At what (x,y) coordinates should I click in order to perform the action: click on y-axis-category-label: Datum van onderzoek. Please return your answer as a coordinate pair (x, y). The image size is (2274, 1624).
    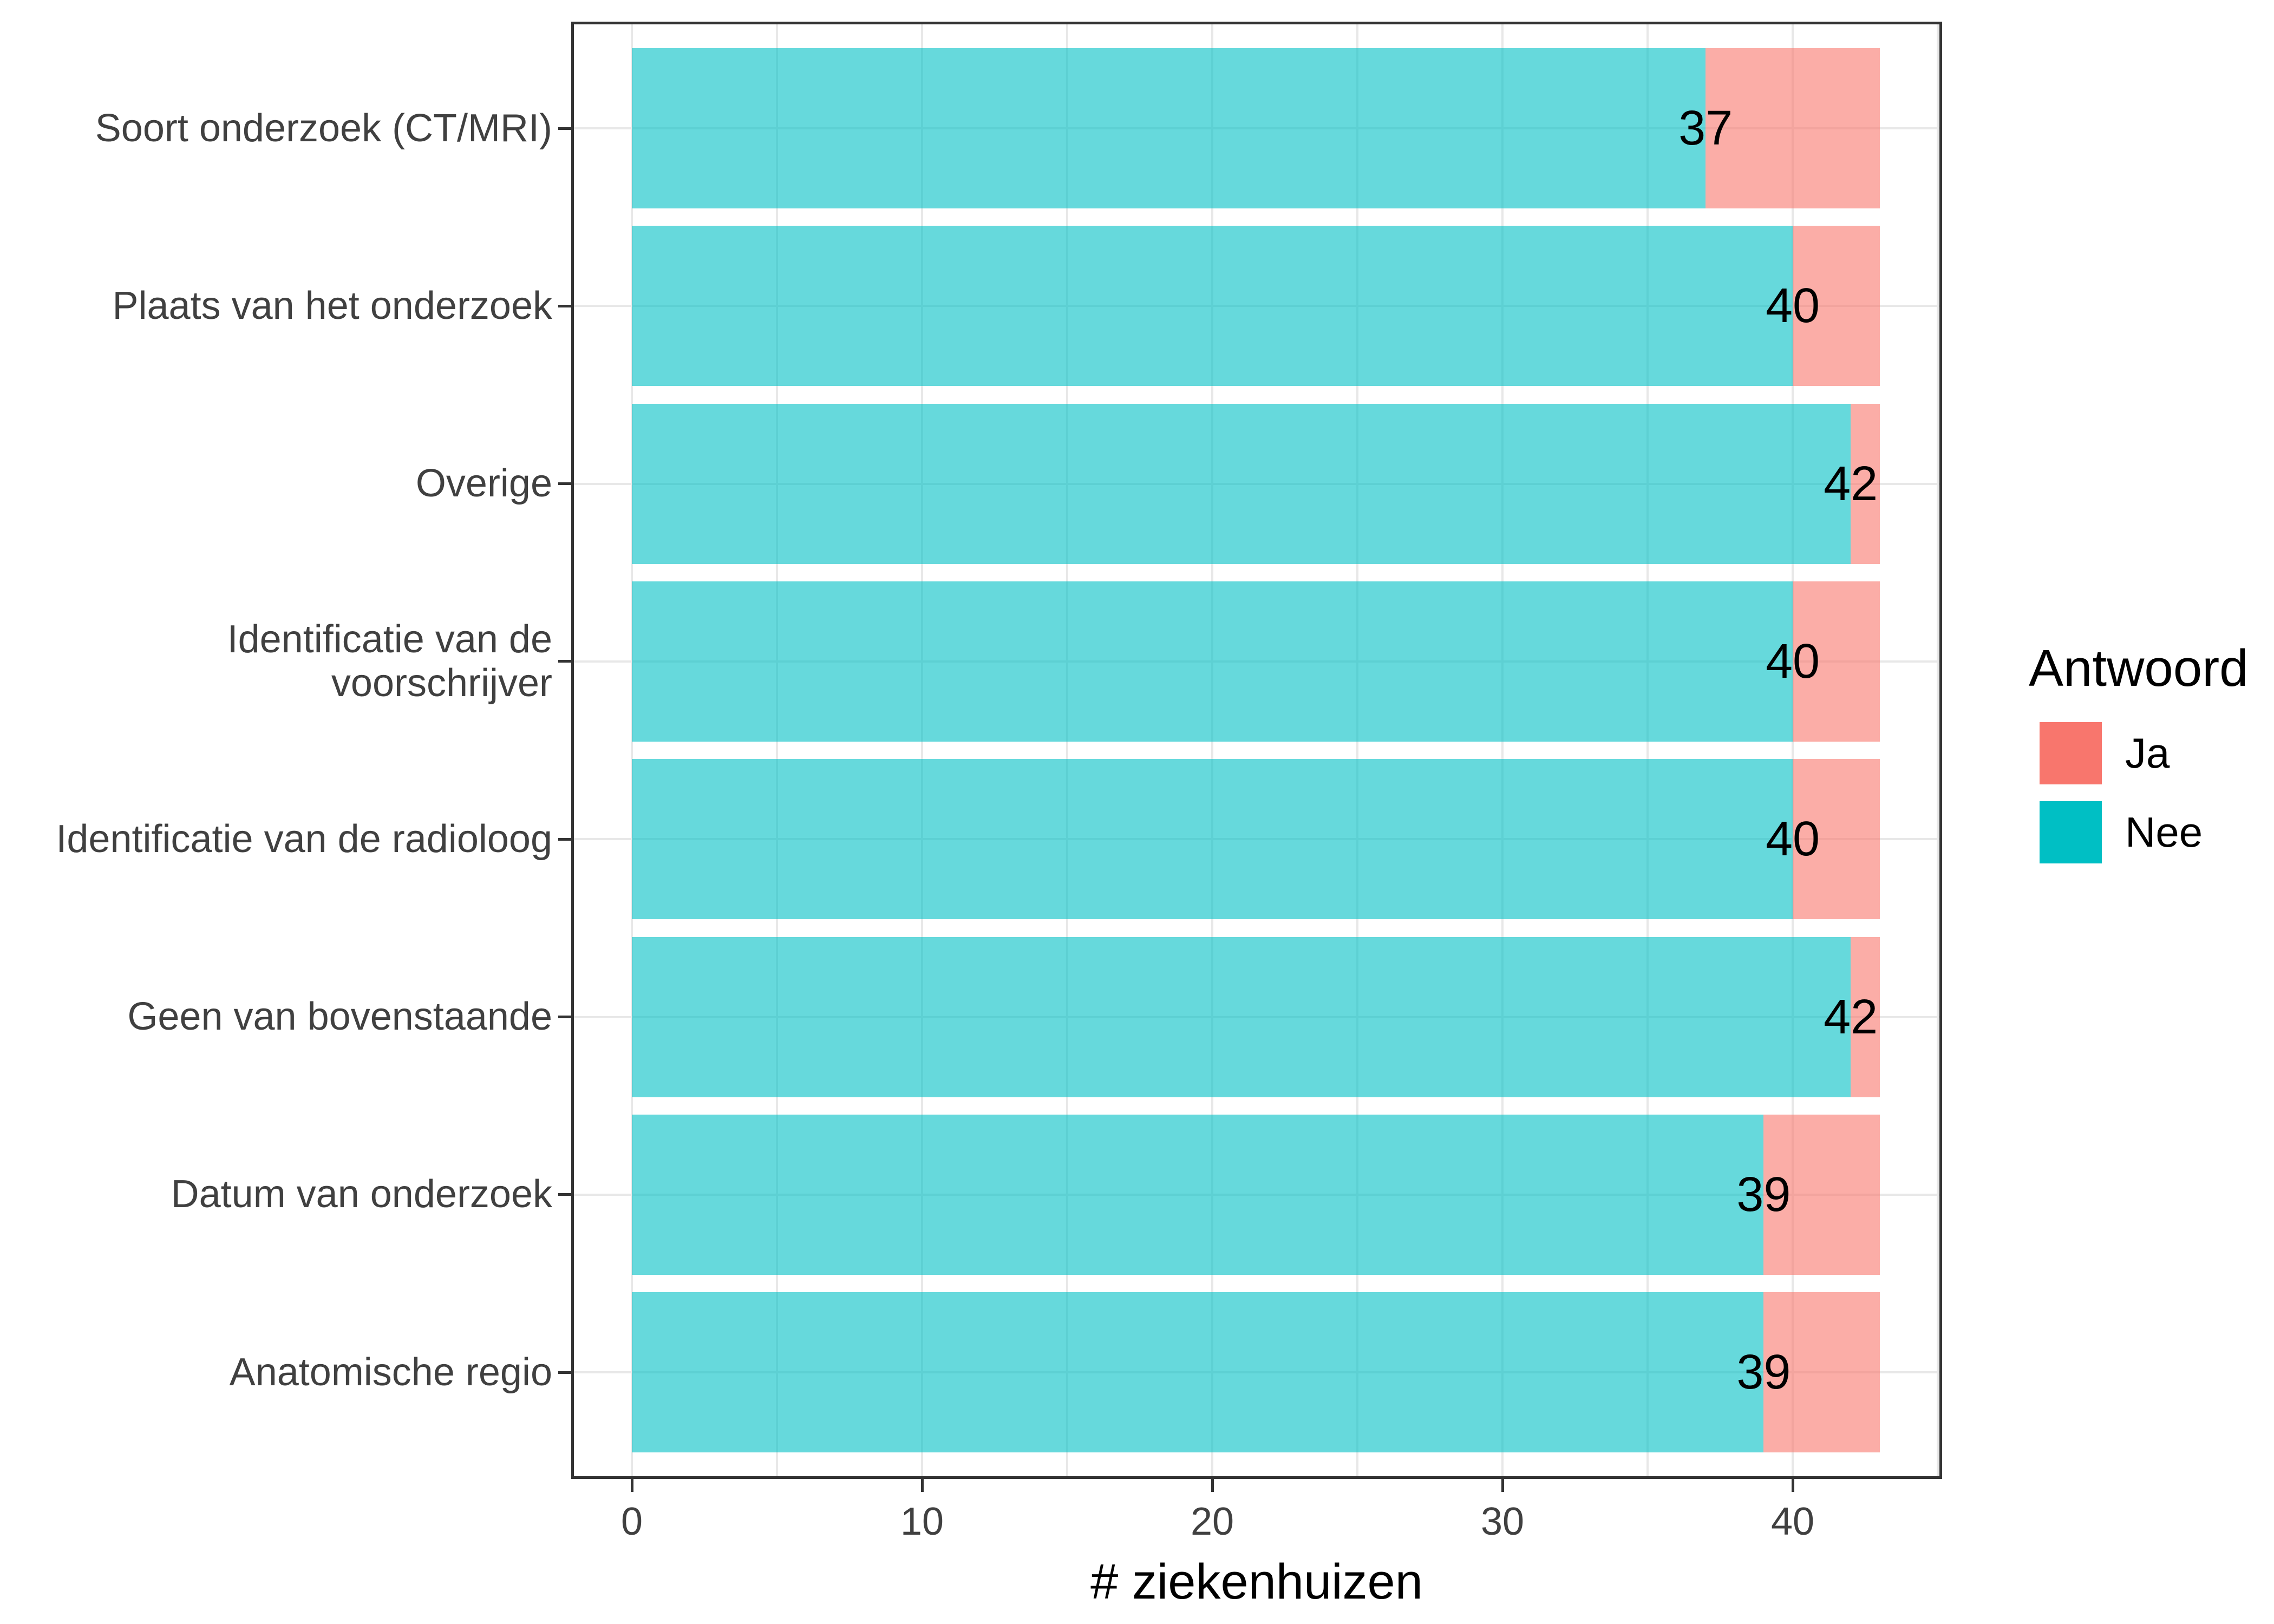
    Looking at the image, I should click on (287, 1195).